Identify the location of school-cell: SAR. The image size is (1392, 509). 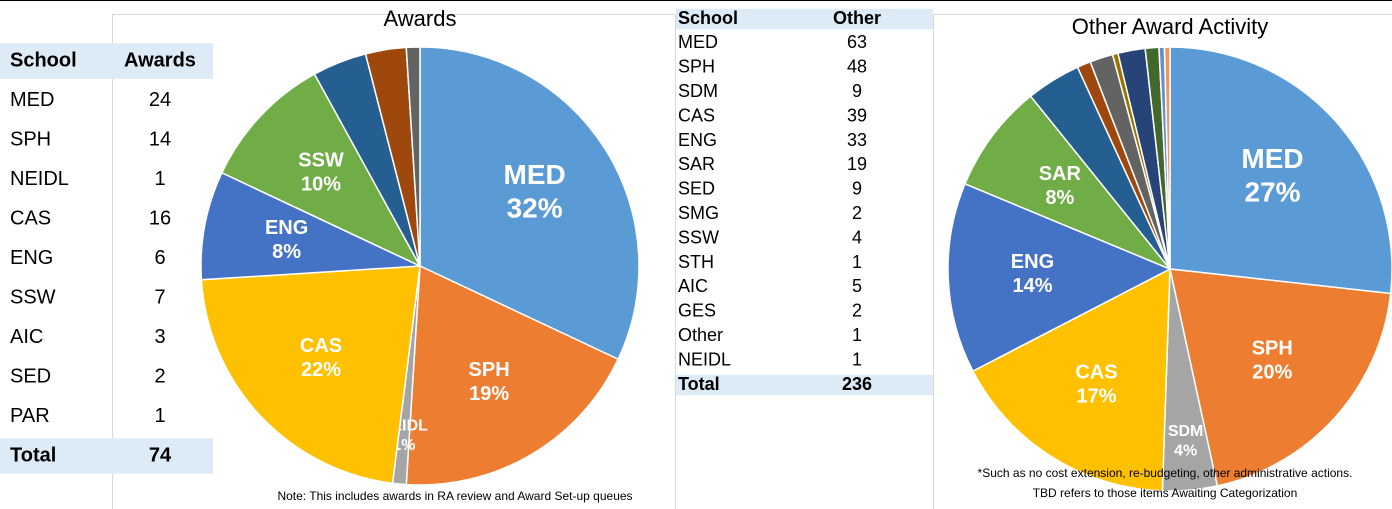
(696, 164).